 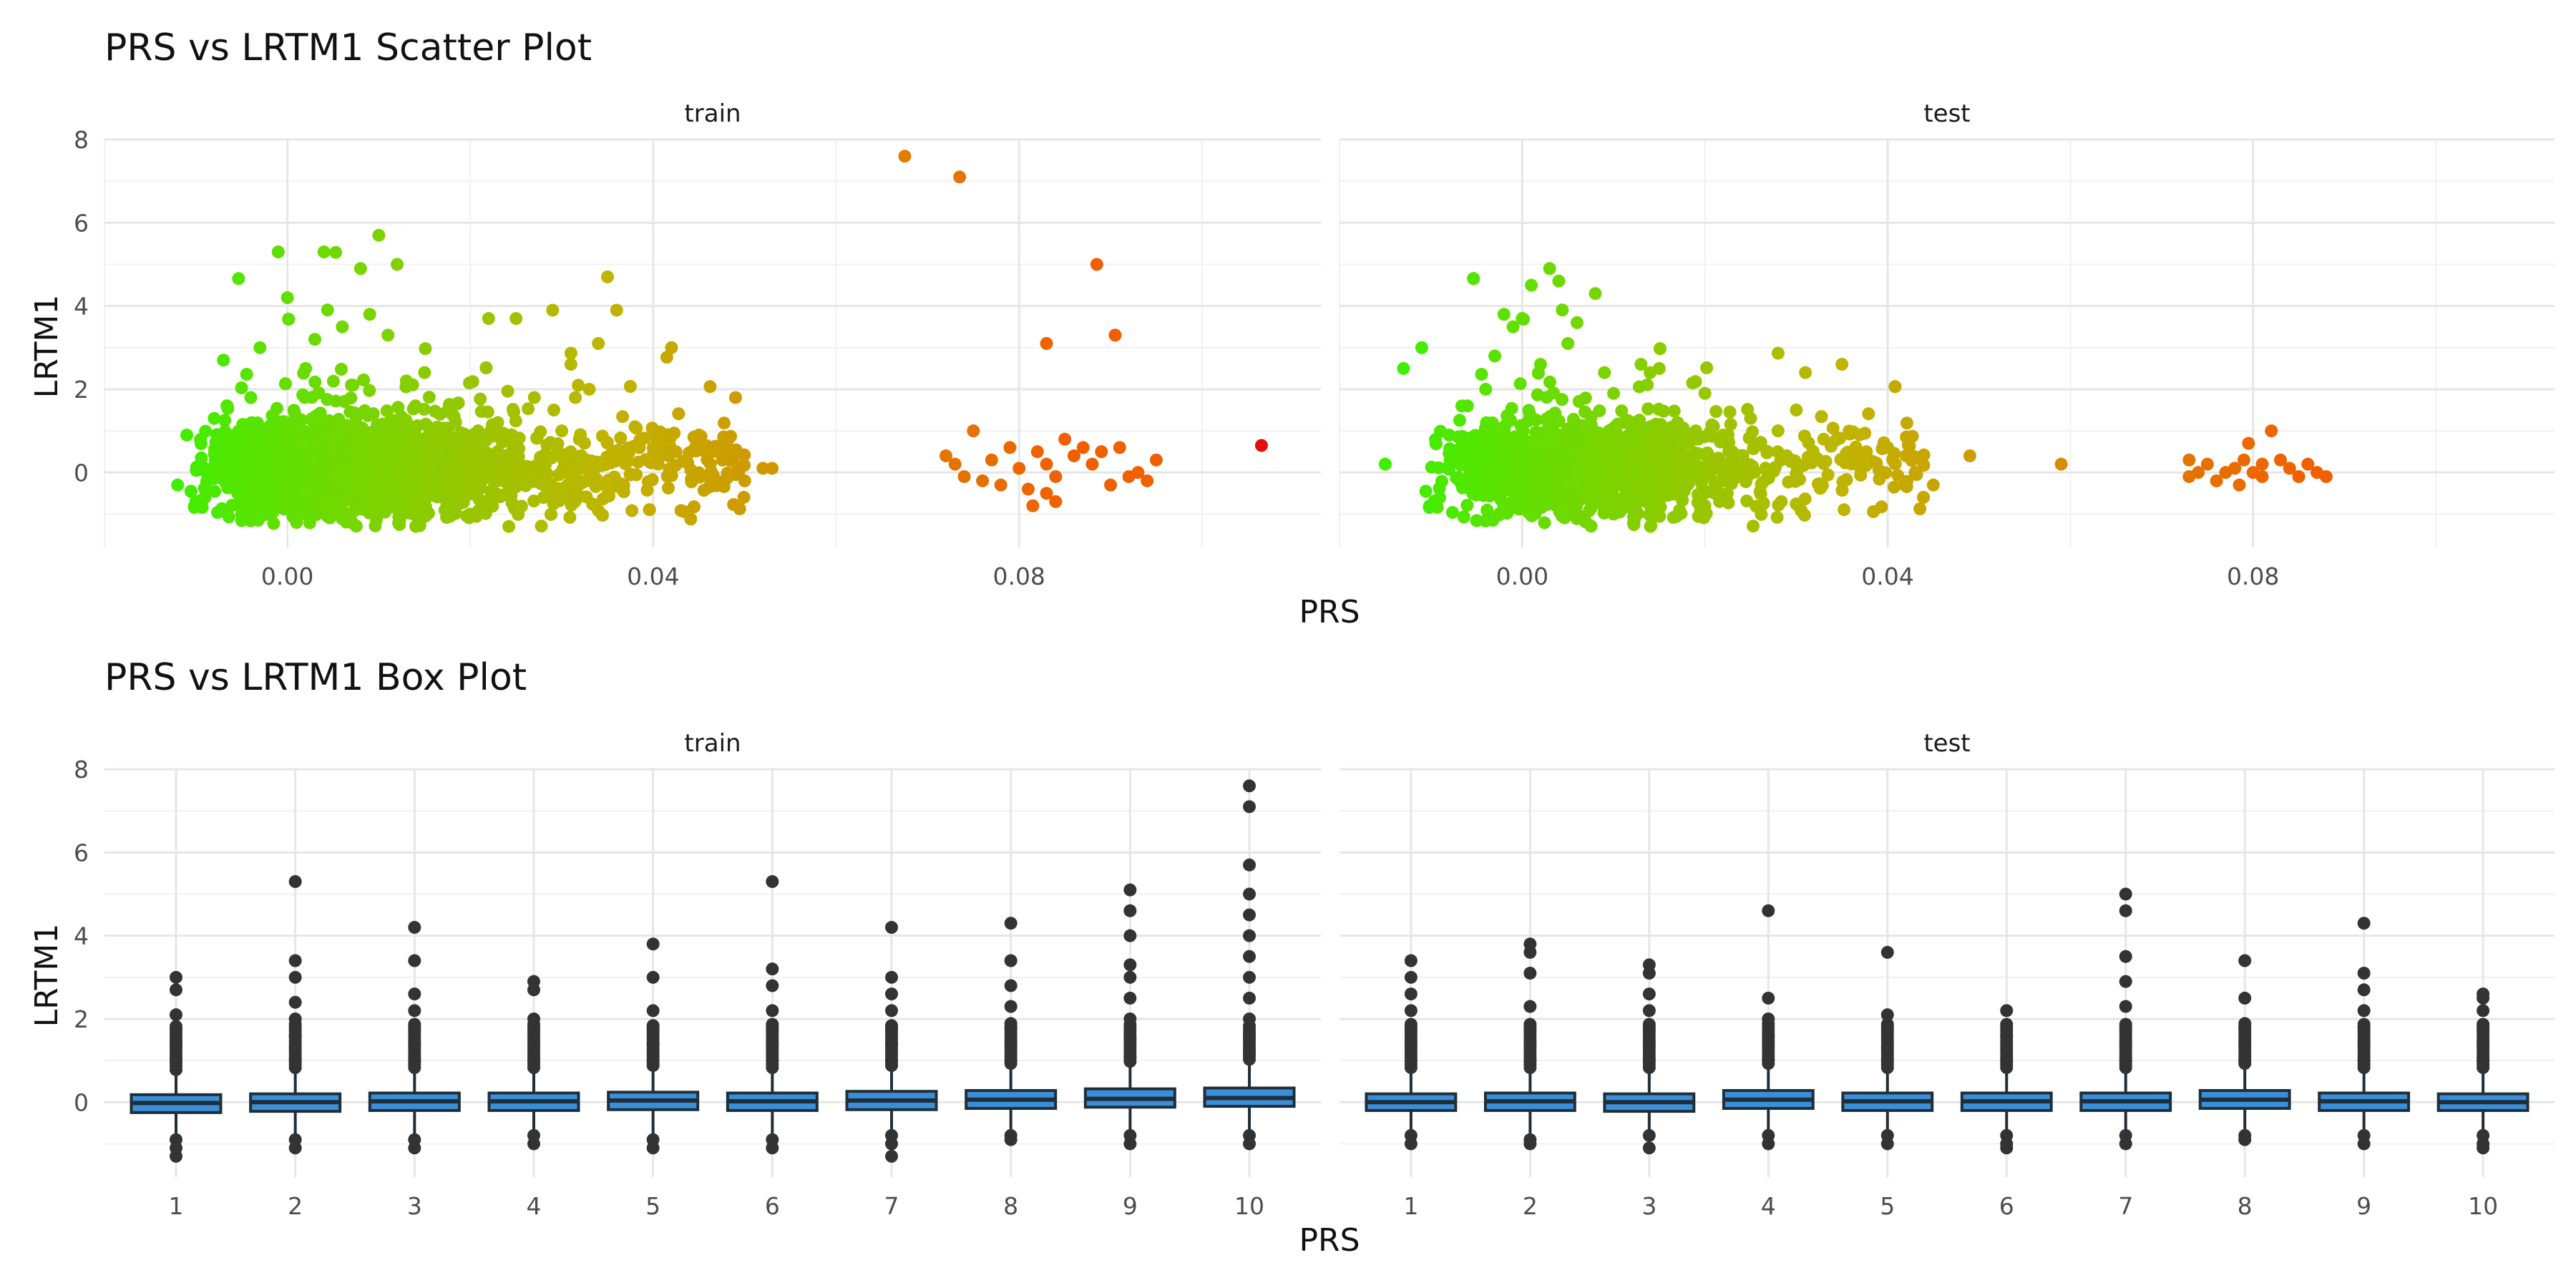 I want to click on y-tick-label: 8, so click(x=81, y=770).